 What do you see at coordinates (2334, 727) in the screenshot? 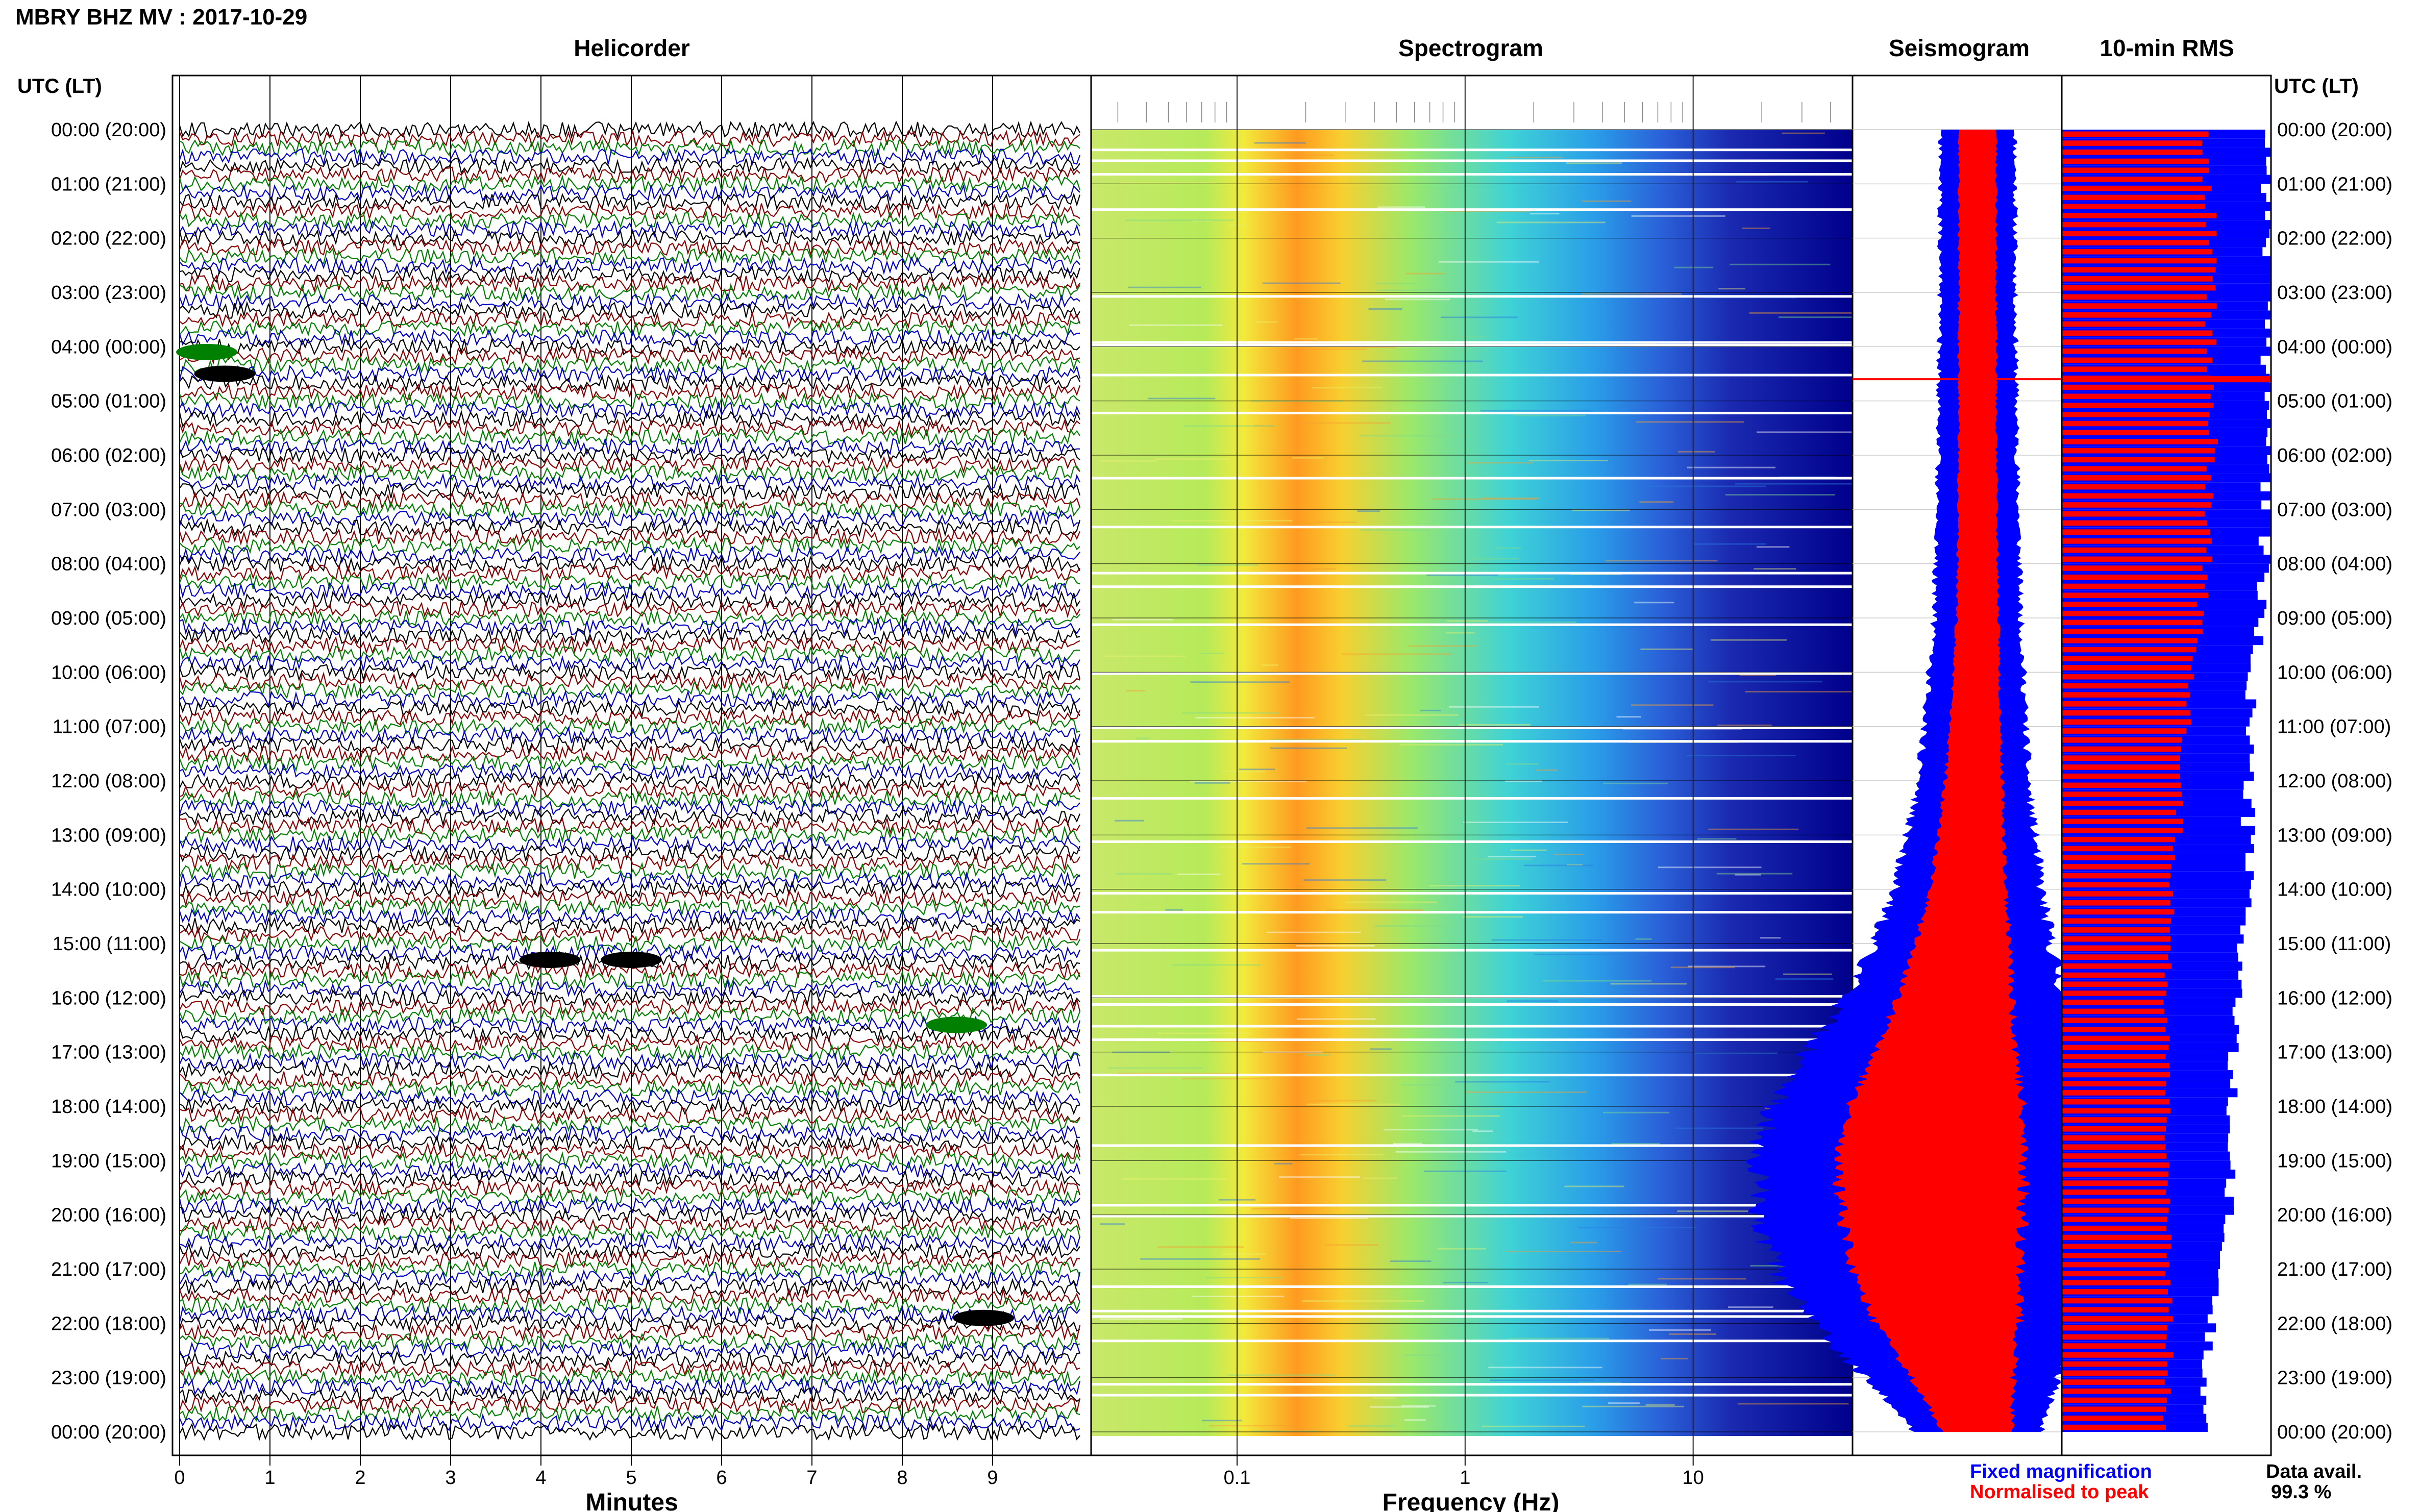
I see `time-label-right: 11:00 (07:00)` at bounding box center [2334, 727].